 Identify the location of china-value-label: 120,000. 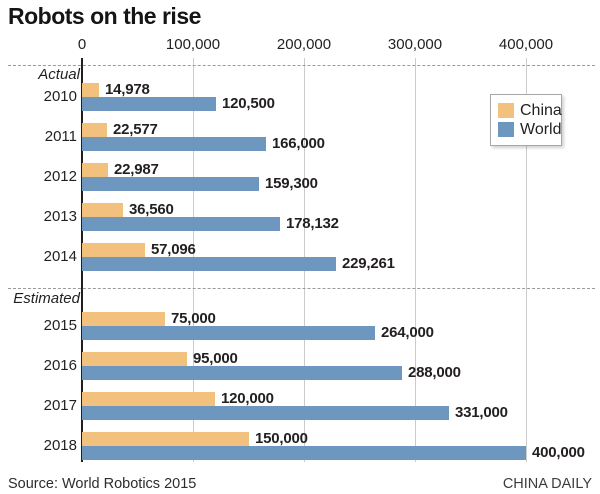
(247, 398).